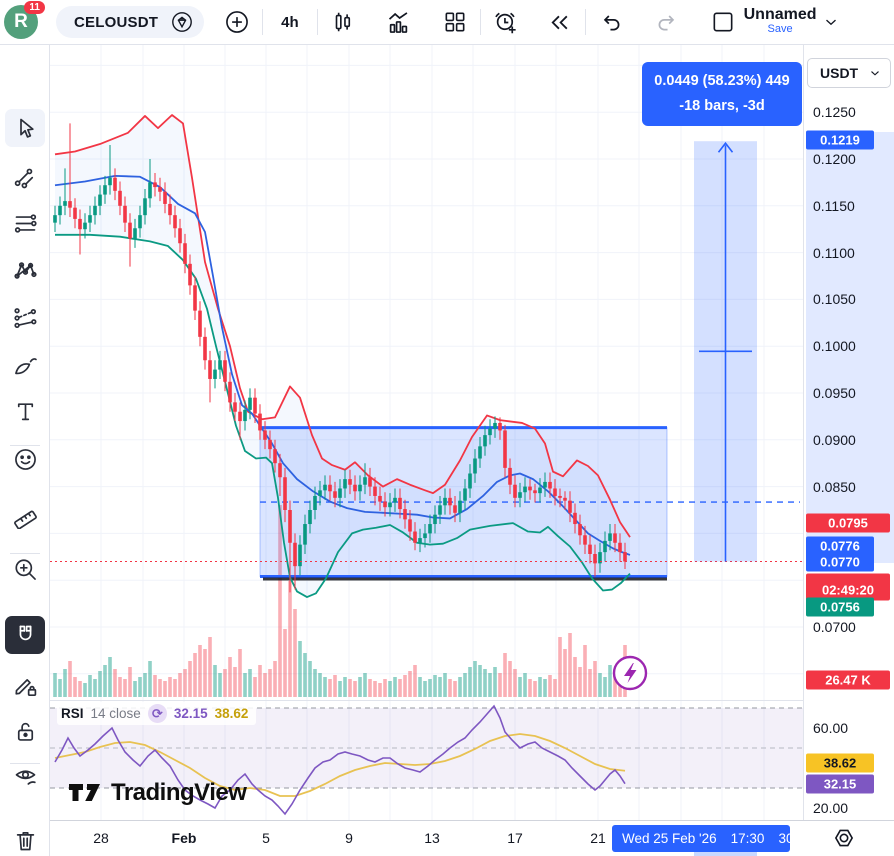  What do you see at coordinates (72, 713) in the screenshot?
I see `rsi-title: RSI` at bounding box center [72, 713].